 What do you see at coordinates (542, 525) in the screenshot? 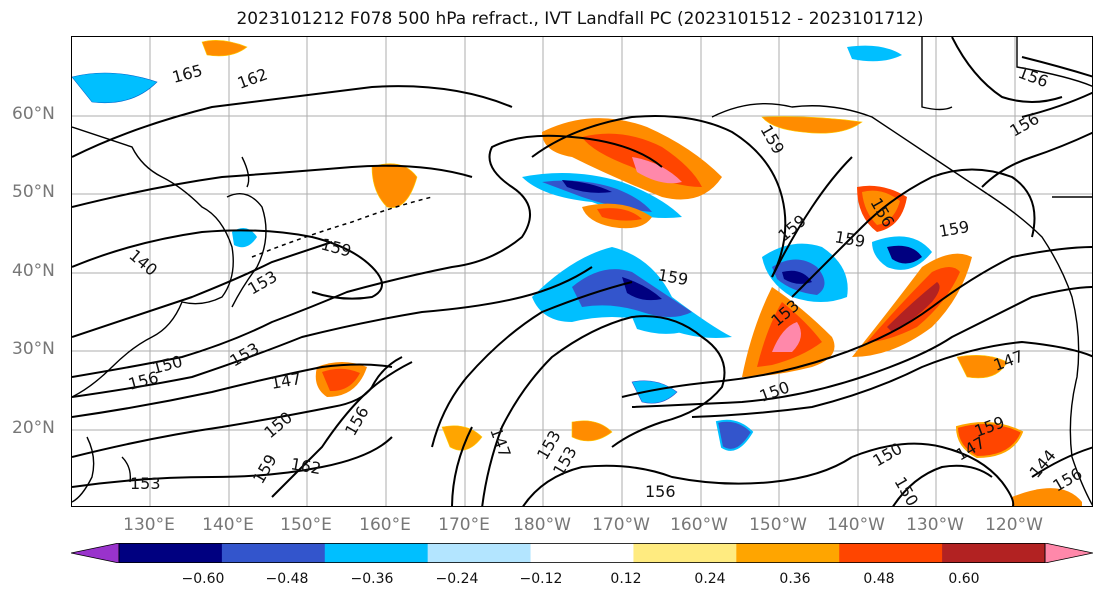
I see `lon-label: 180°W` at bounding box center [542, 525].